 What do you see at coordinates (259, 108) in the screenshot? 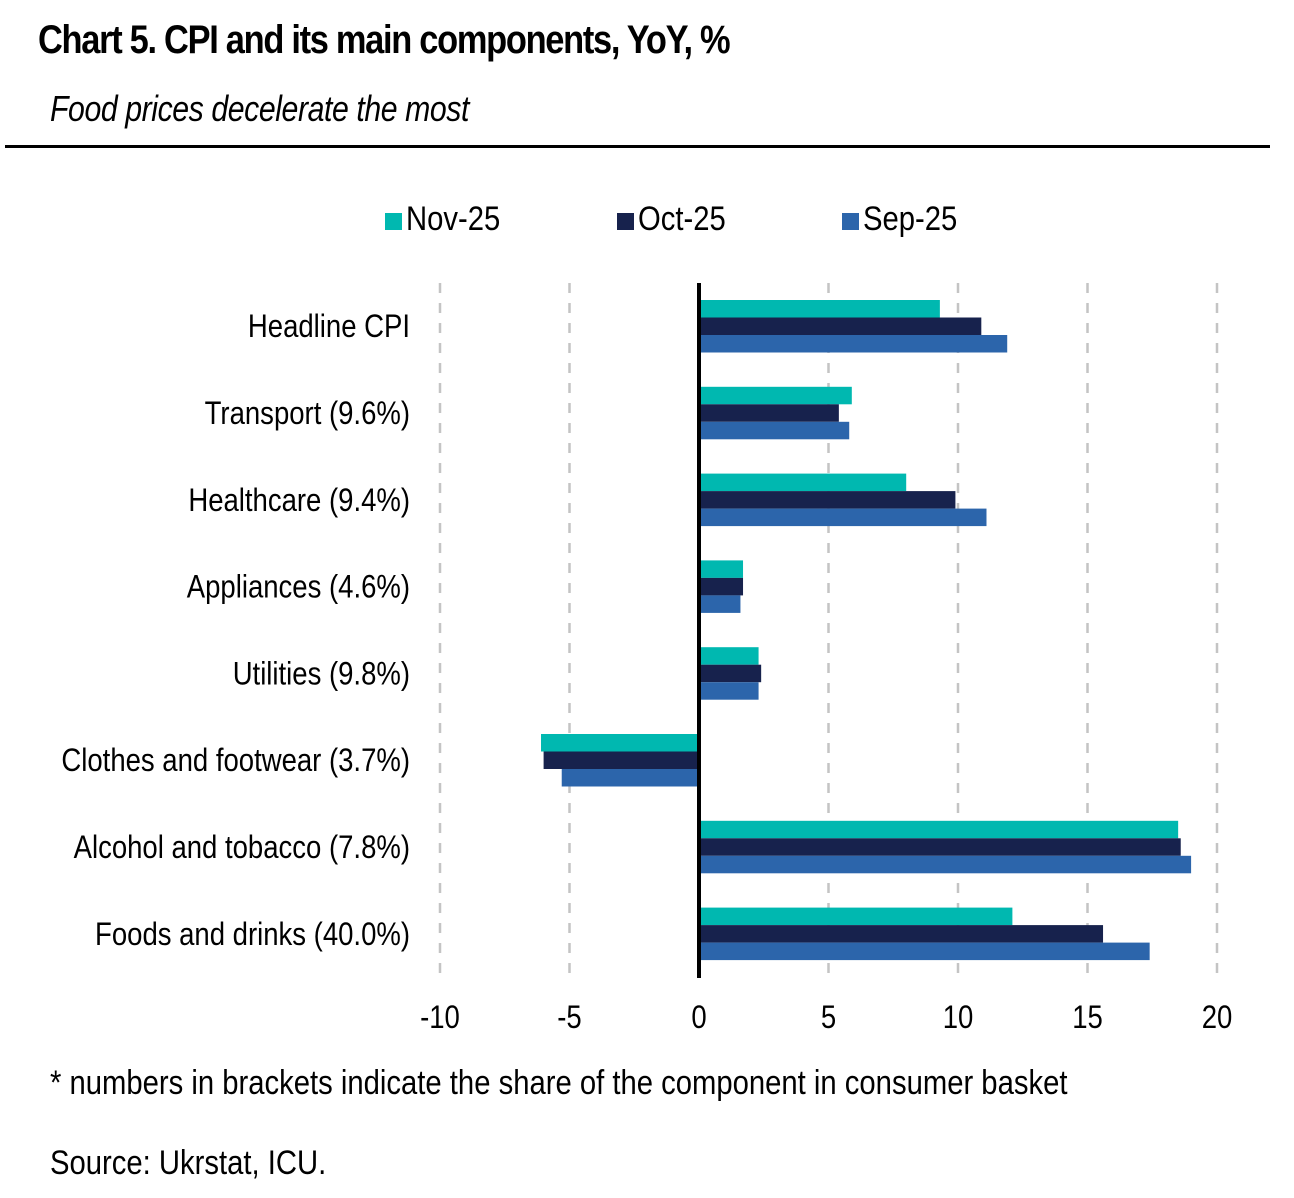
I see `chart-subtitle: Food prices decelerate the most` at bounding box center [259, 108].